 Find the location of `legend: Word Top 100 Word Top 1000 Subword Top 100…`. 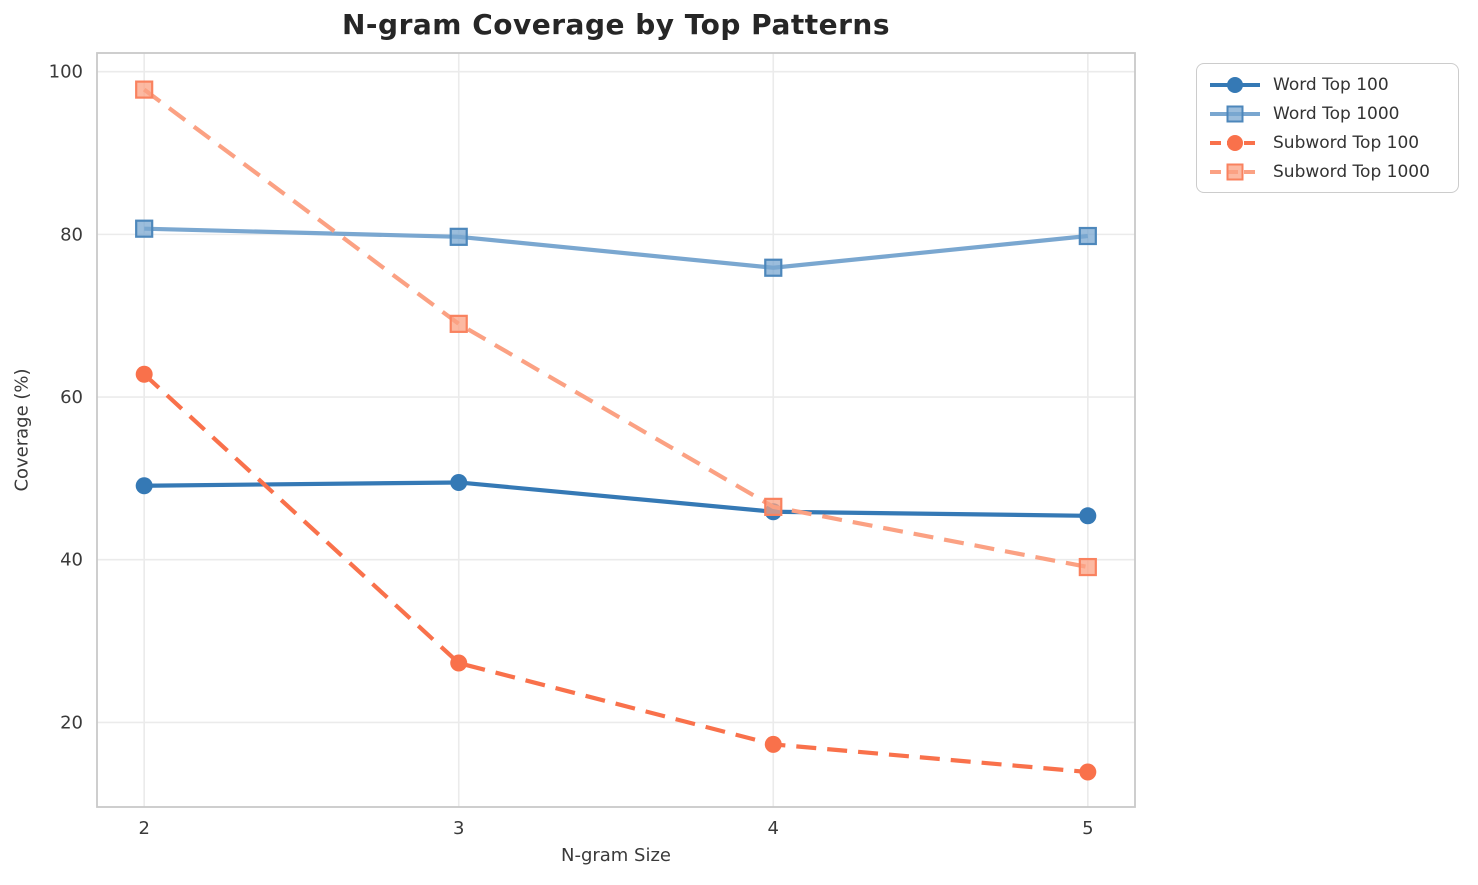

legend: Word Top 100 Word Top 1000 Subword Top 100… is located at coordinates (1327, 128).